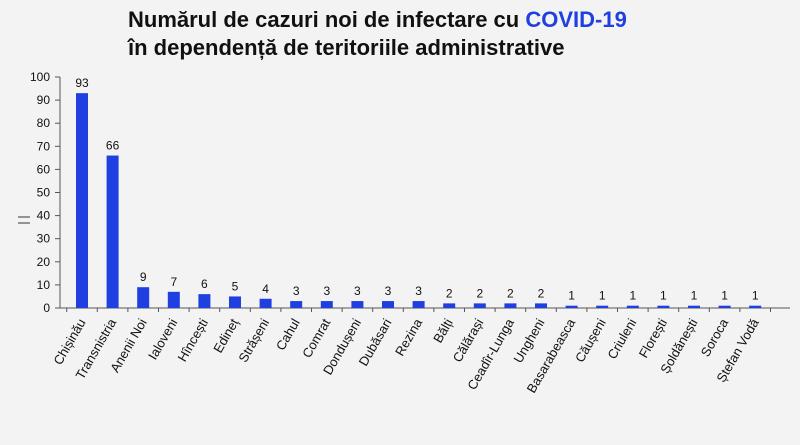  What do you see at coordinates (715, 337) in the screenshot?
I see `category-label: Soroca` at bounding box center [715, 337].